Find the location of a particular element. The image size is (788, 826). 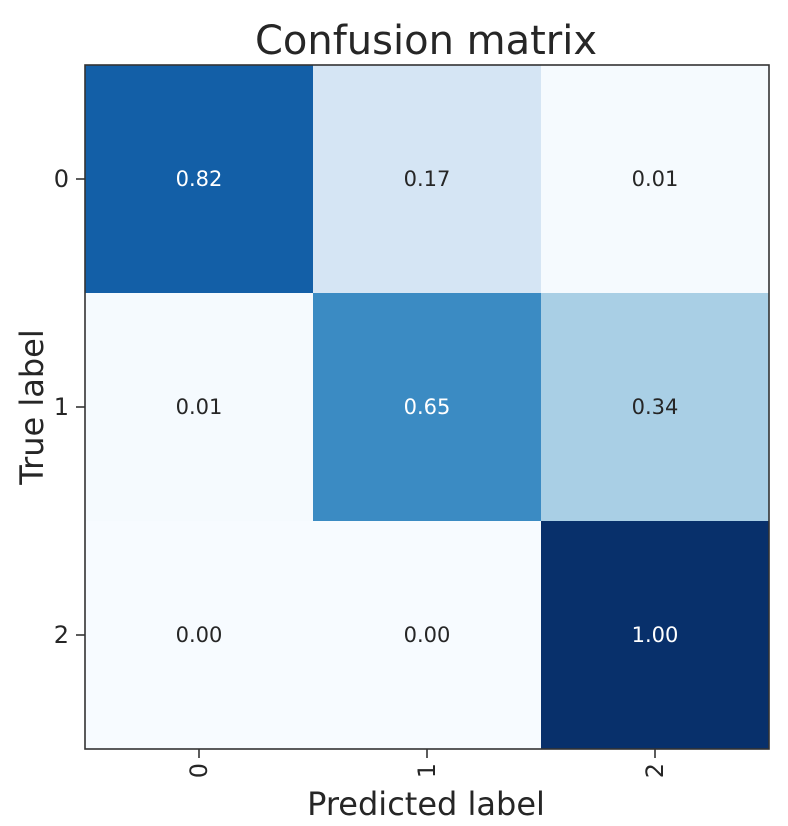

cell-value-label-1-2: 0.34 is located at coordinates (655, 407).